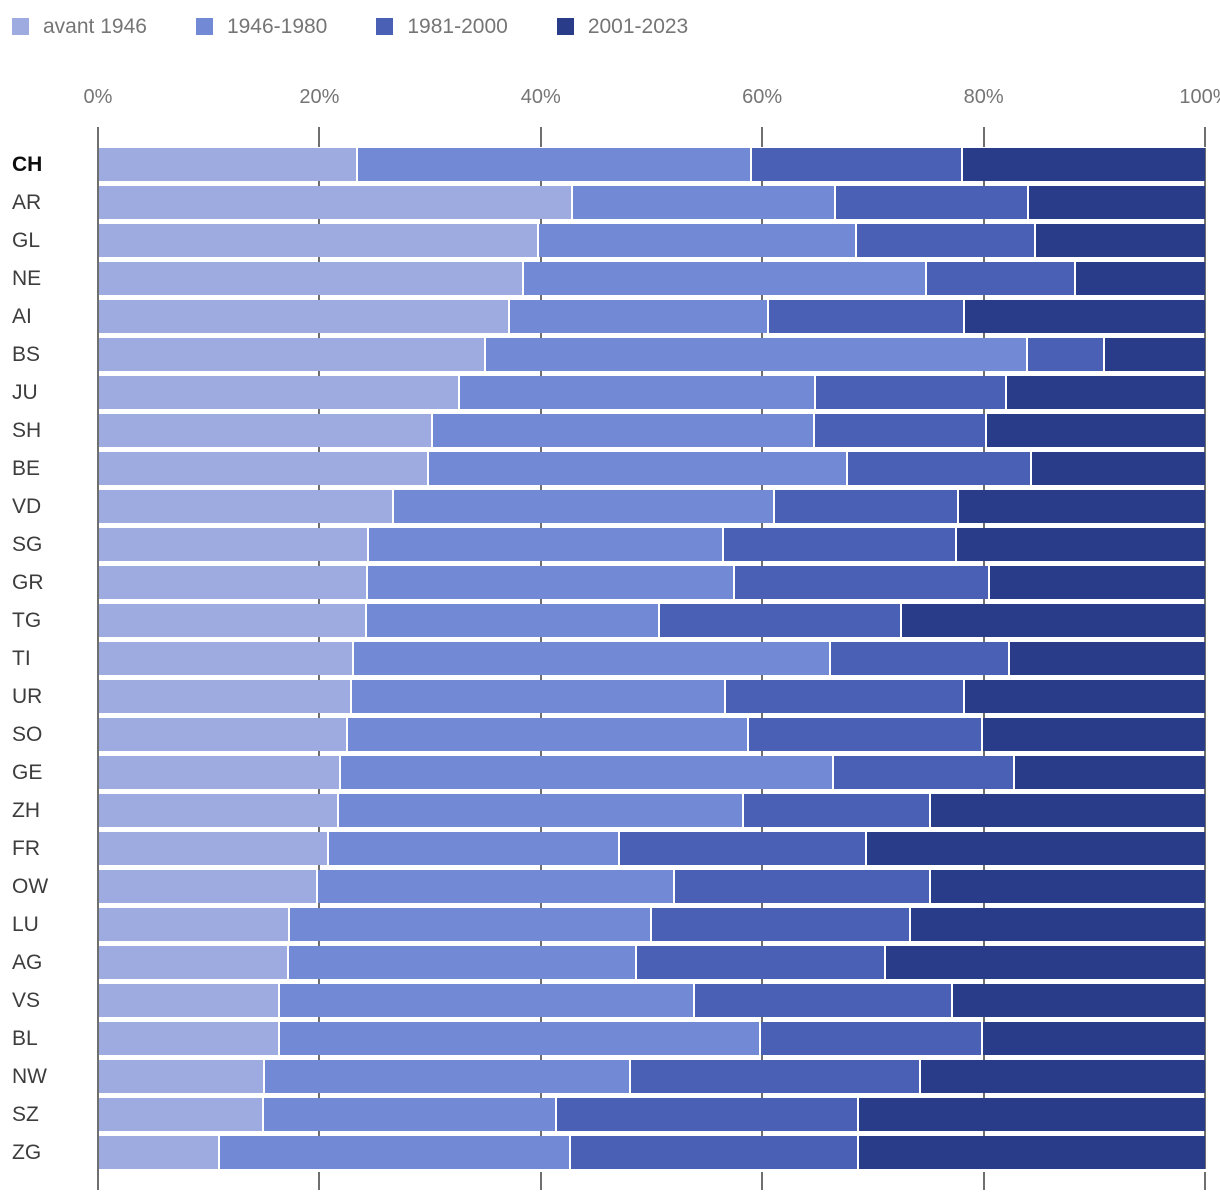 Image resolution: width=1220 pixels, height=1202 pixels. What do you see at coordinates (214, 848) in the screenshot?
I see `bar-segment-fr-avant-1946` at bounding box center [214, 848].